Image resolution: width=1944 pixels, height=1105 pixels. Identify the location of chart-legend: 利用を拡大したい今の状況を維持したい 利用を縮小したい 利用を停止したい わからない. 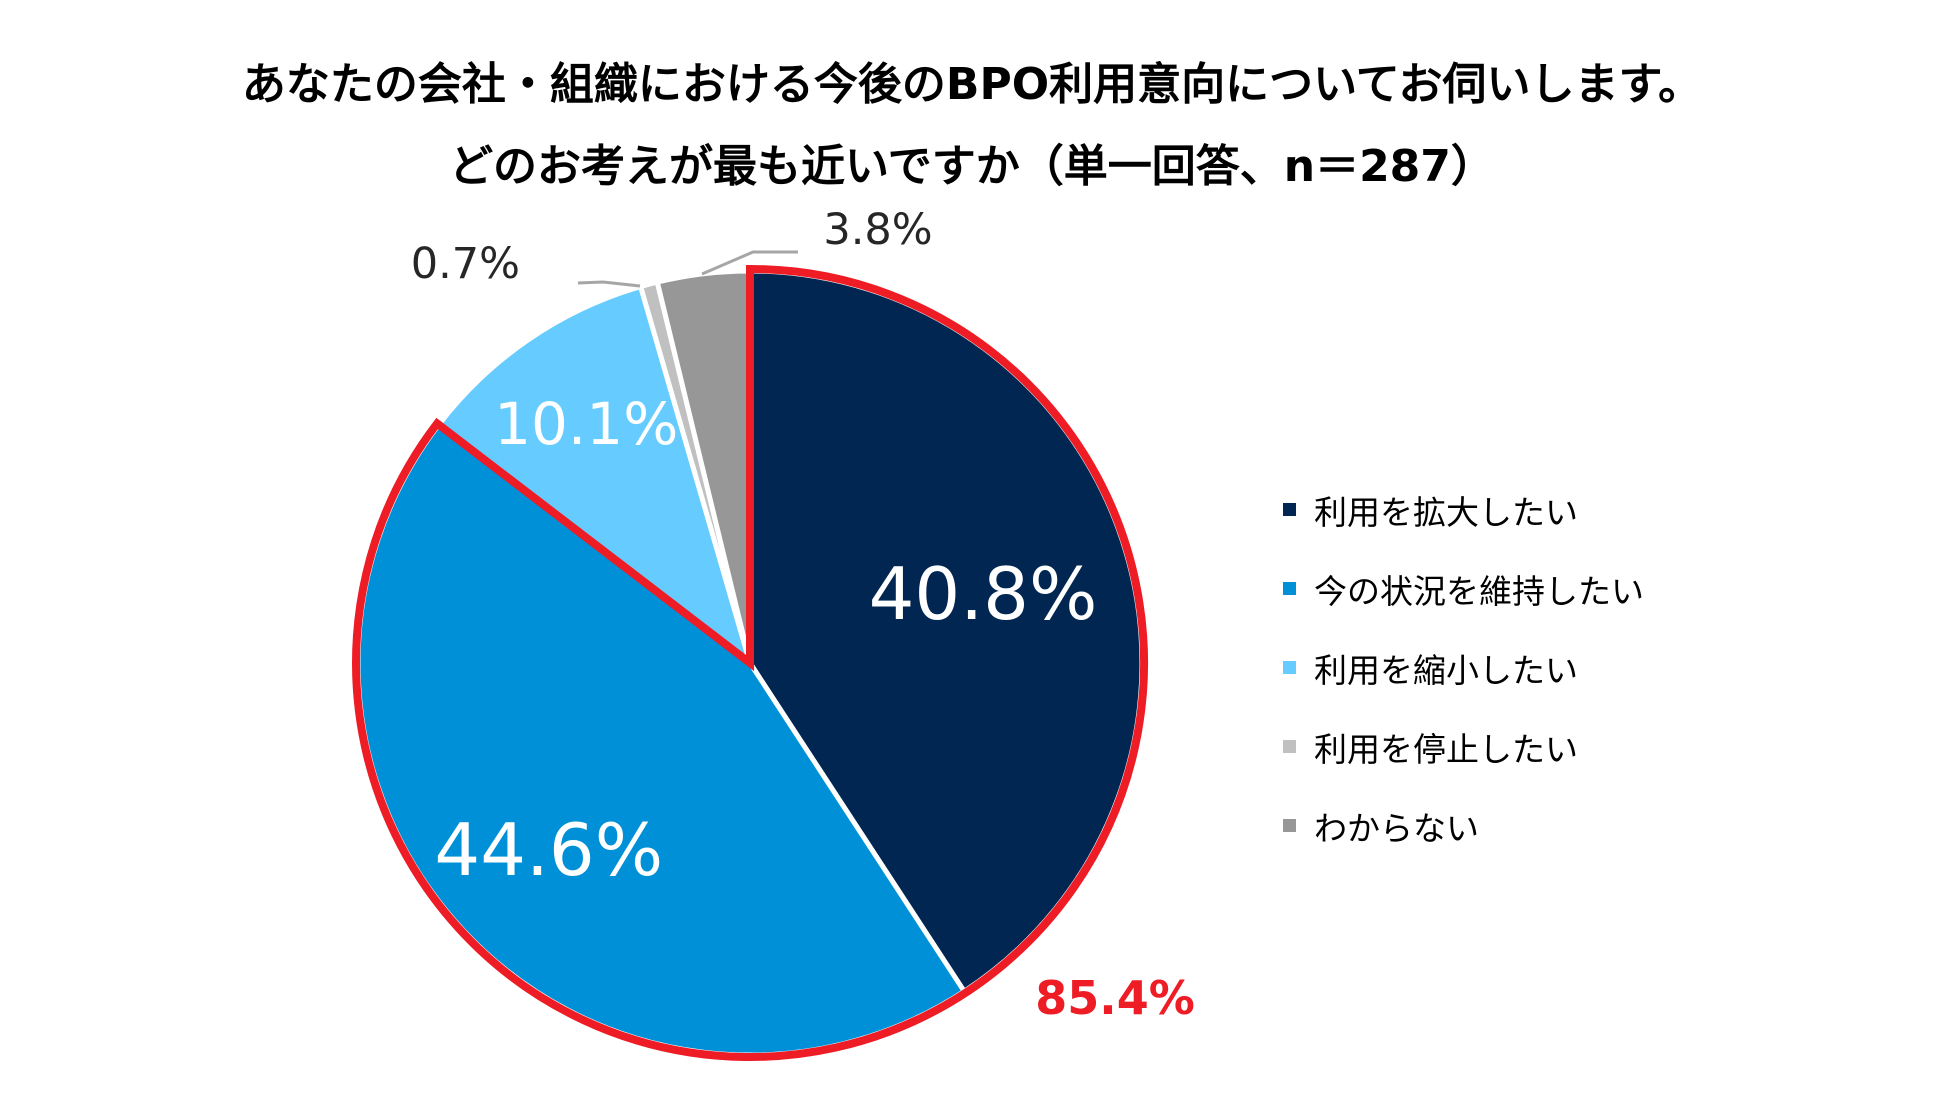
(1463, 667).